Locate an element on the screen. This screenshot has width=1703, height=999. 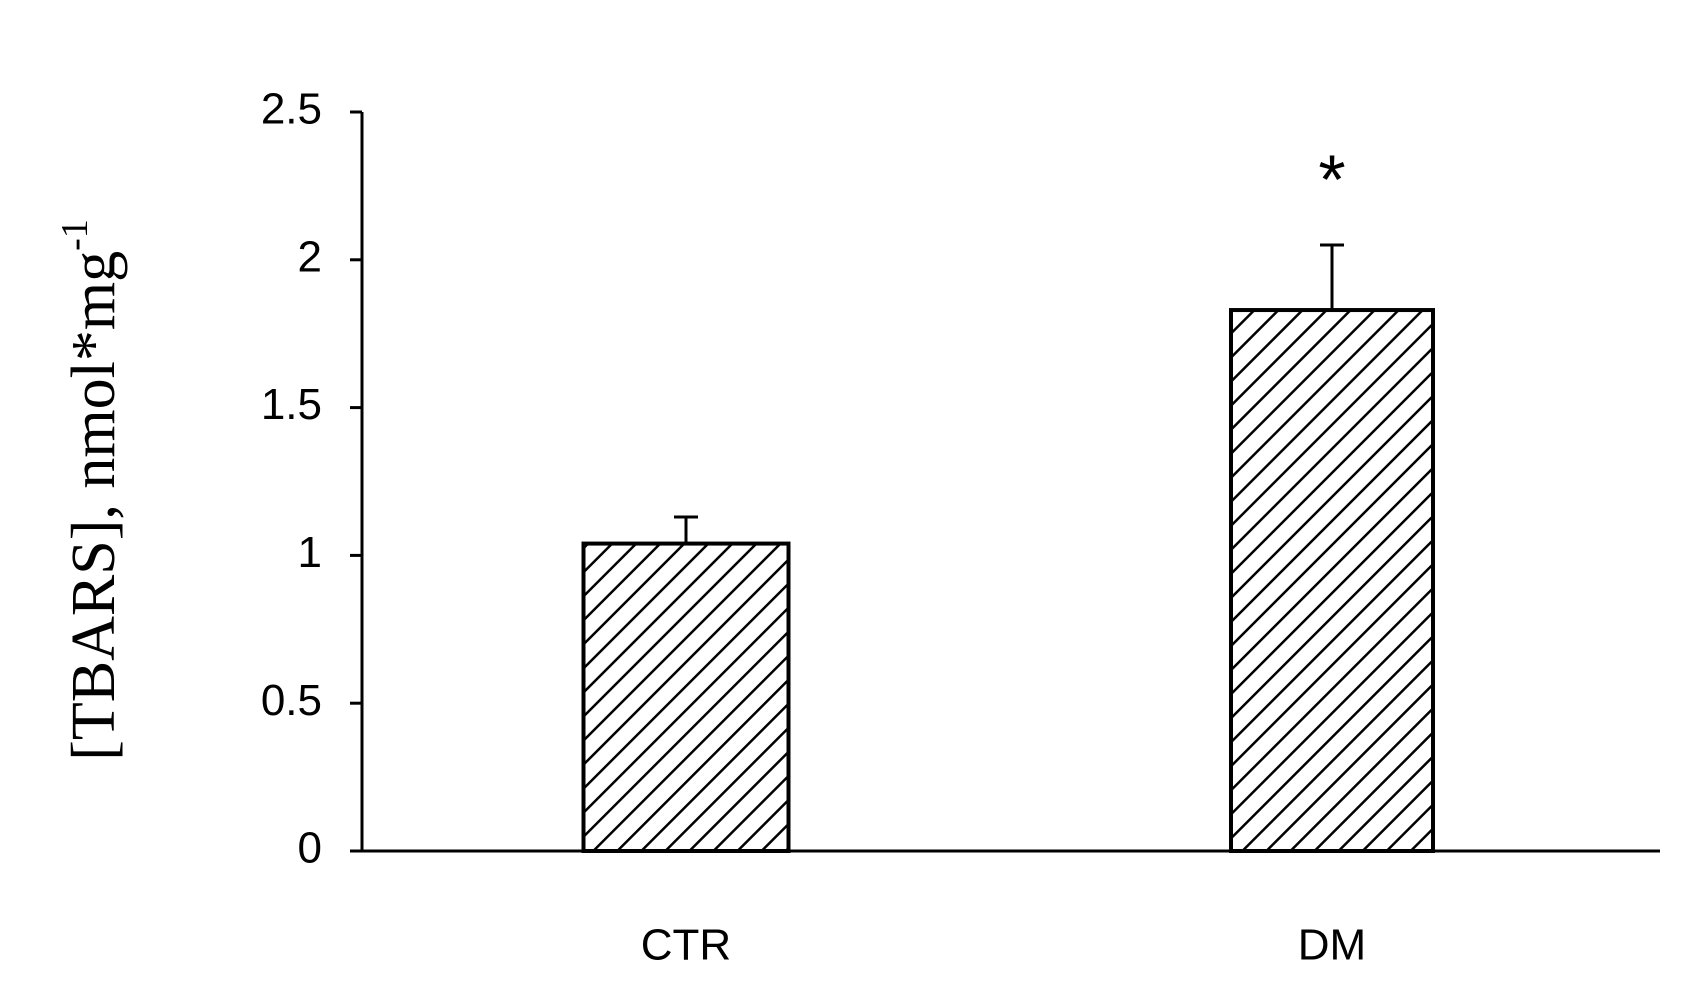
x-tick-label: CTR is located at coordinates (686, 945).